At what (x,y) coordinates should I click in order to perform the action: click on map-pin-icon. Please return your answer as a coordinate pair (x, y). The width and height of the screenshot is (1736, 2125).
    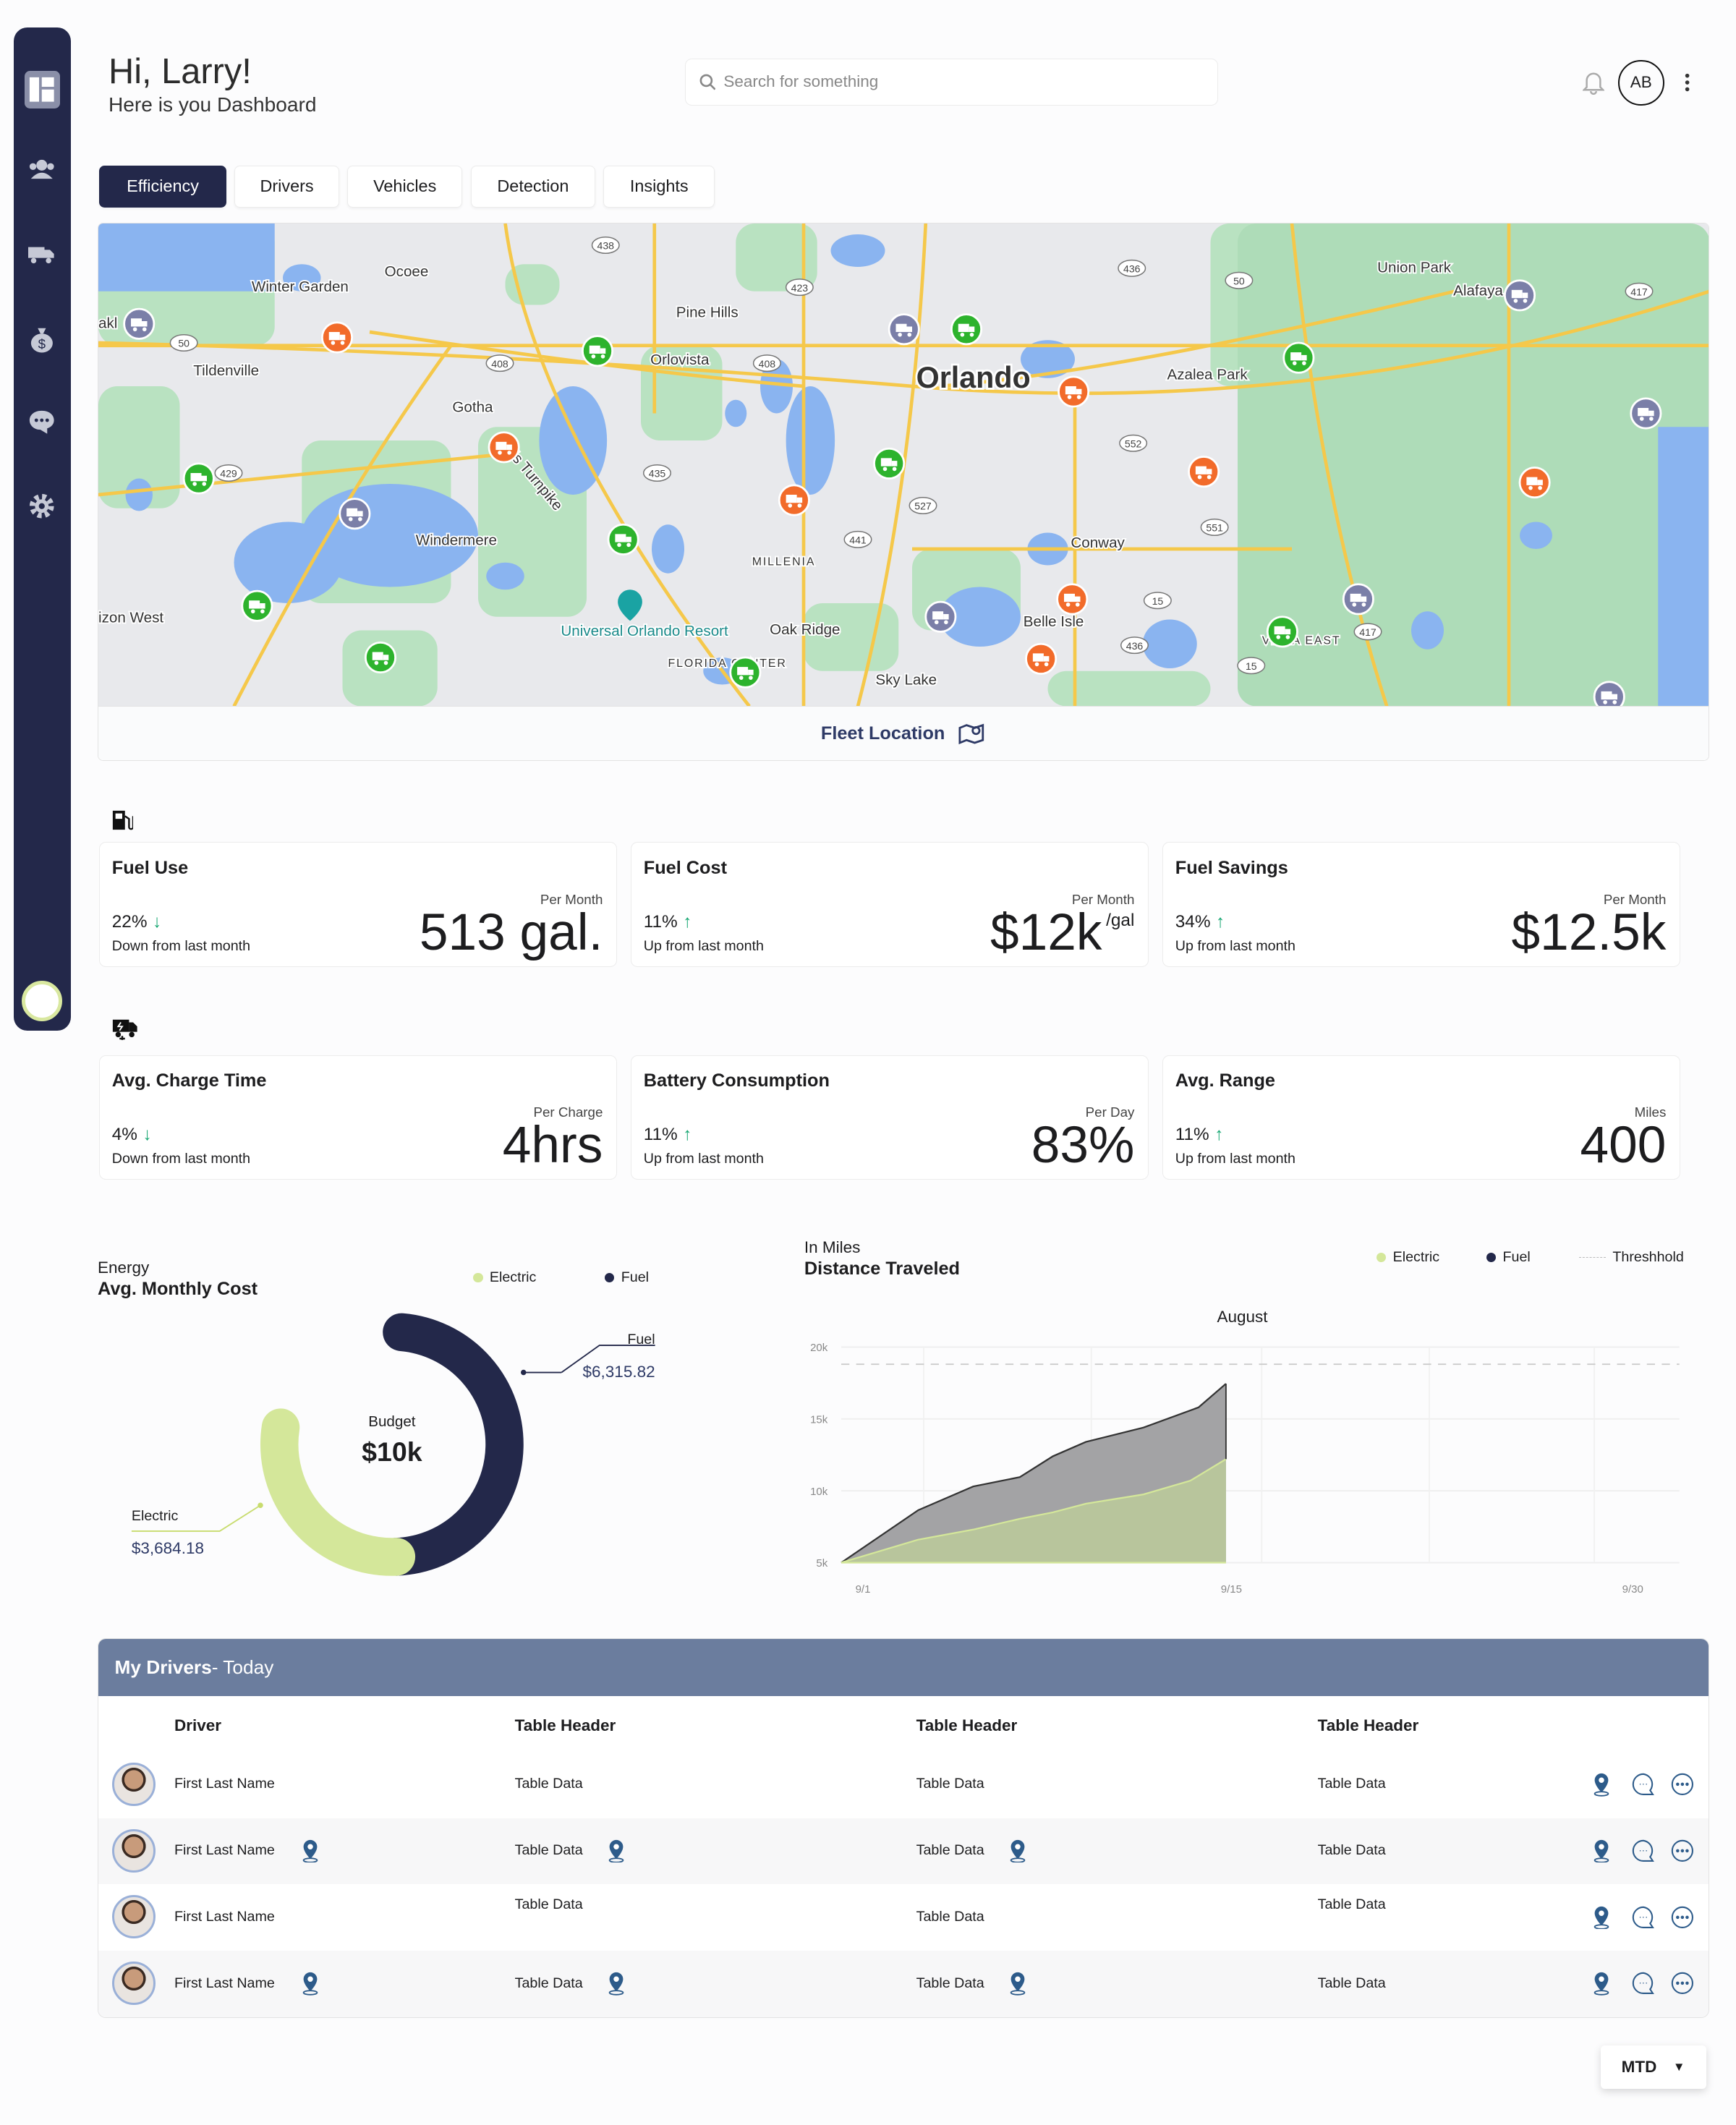
    Looking at the image, I should click on (971, 734).